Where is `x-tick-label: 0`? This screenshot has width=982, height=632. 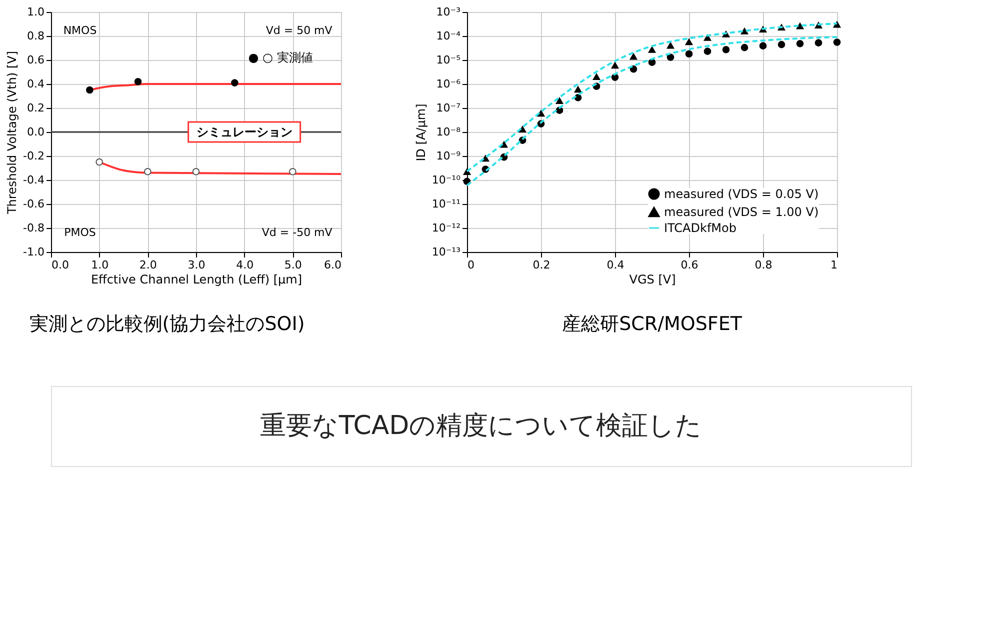
x-tick-label: 0 is located at coordinates (471, 265).